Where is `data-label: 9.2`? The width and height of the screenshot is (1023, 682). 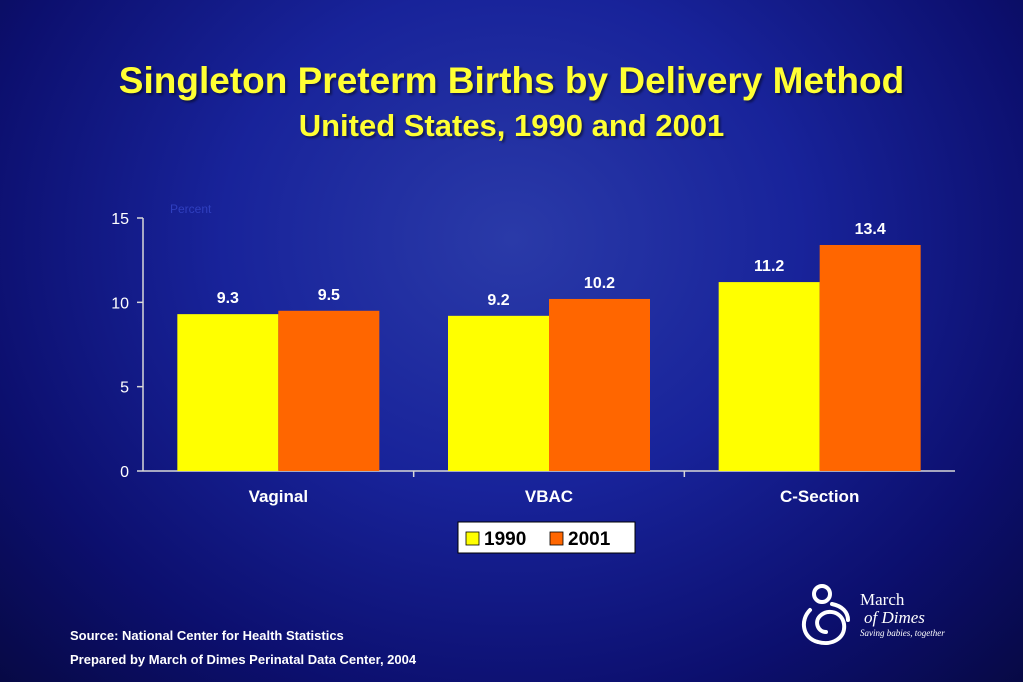
data-label: 9.2 is located at coordinates (498, 300).